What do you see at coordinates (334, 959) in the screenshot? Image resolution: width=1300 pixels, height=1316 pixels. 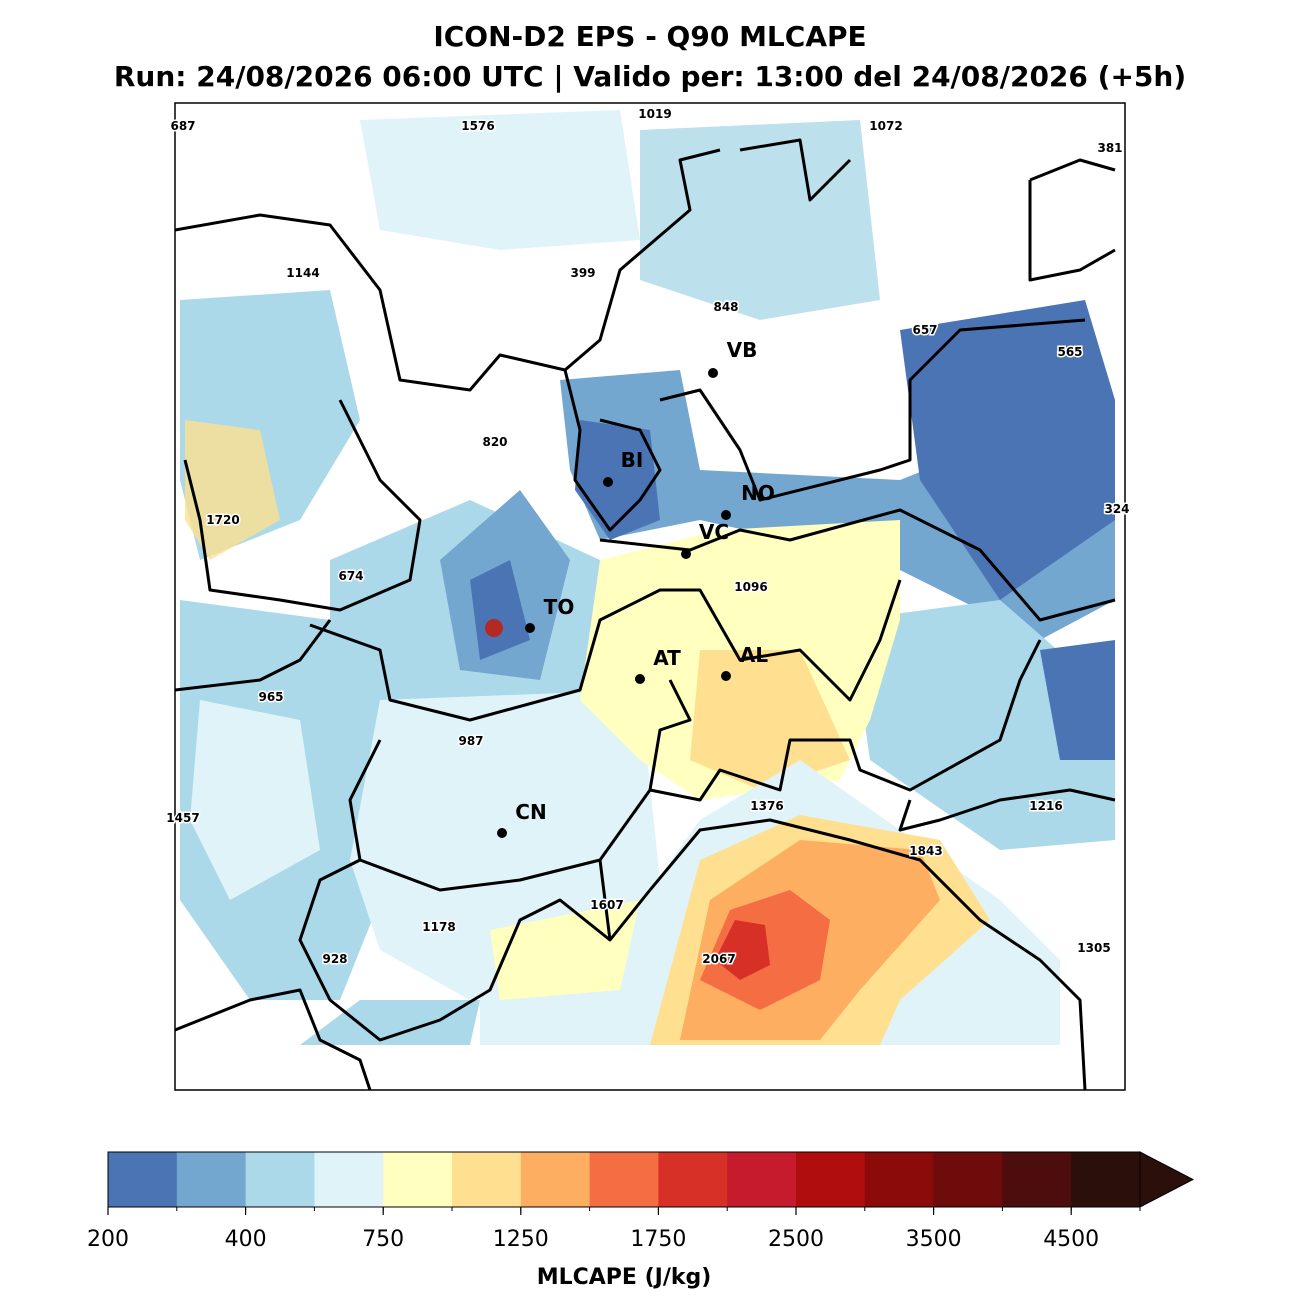 I see `value-annotation: 928` at bounding box center [334, 959].